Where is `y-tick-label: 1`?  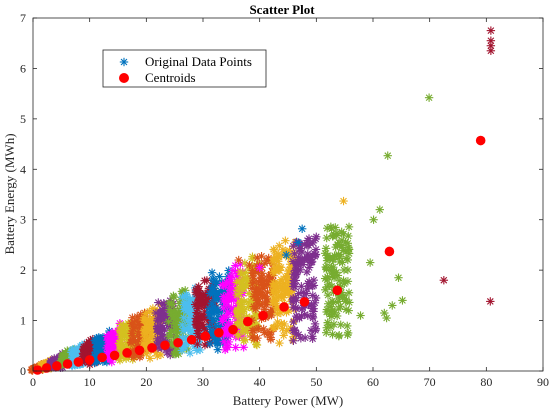
y-tick-label: 1 is located at coordinates (23, 321).